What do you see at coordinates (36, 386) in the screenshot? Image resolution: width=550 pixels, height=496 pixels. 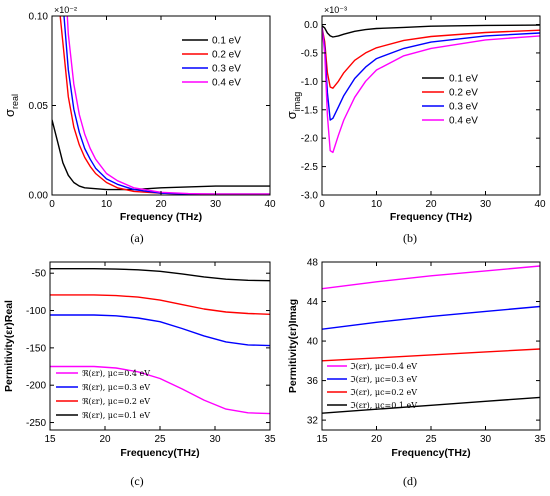 I see `y-tick-label: -200` at bounding box center [36, 386].